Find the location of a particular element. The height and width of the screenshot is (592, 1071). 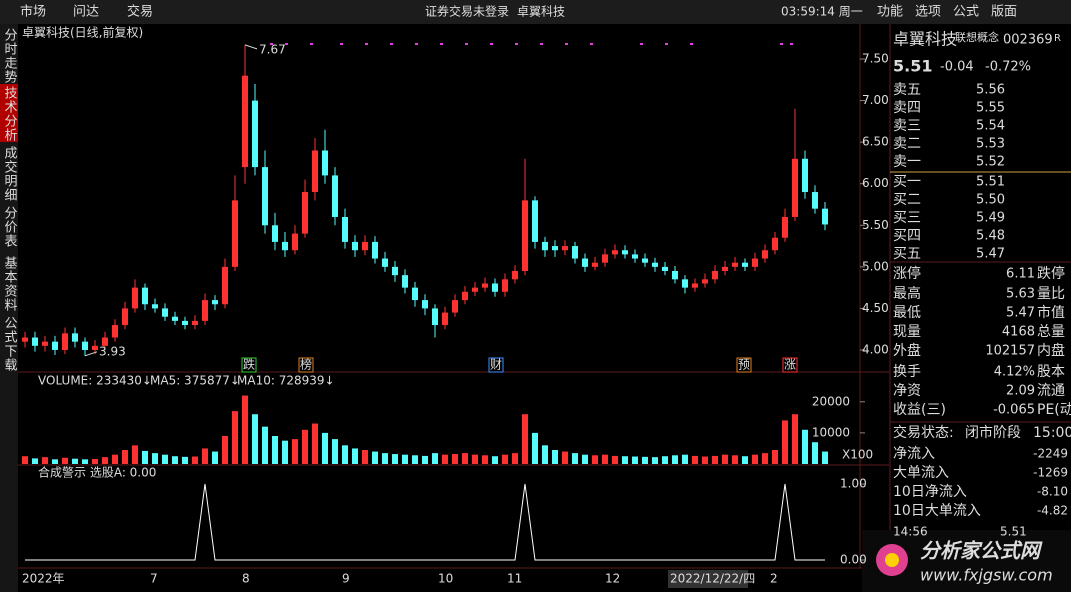

event-label: 预 is located at coordinates (744, 365).